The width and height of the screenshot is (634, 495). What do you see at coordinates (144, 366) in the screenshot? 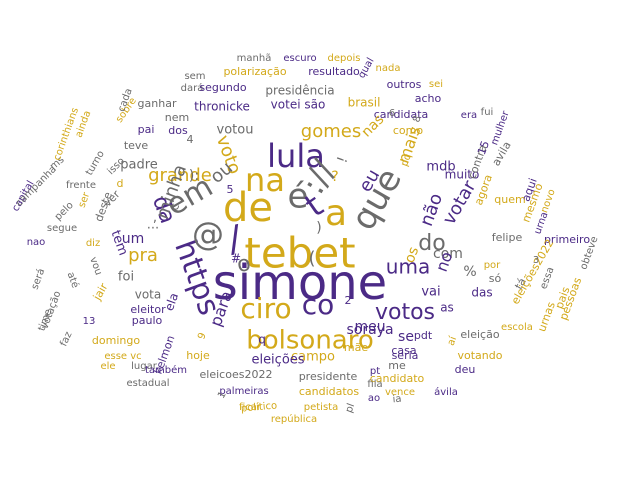
I see `cloud-word: lugar` at bounding box center [144, 366].